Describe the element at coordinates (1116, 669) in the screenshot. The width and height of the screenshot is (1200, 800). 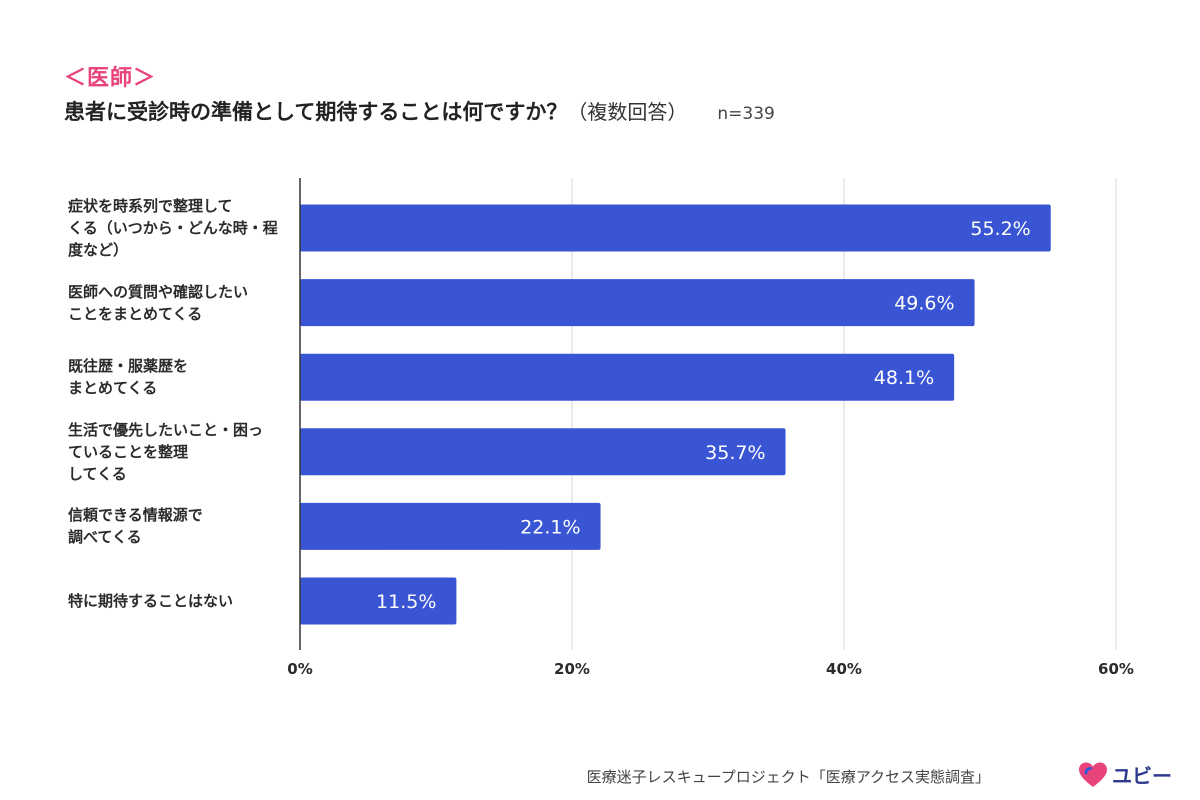
I see `x-tick-label: 60%` at that location.